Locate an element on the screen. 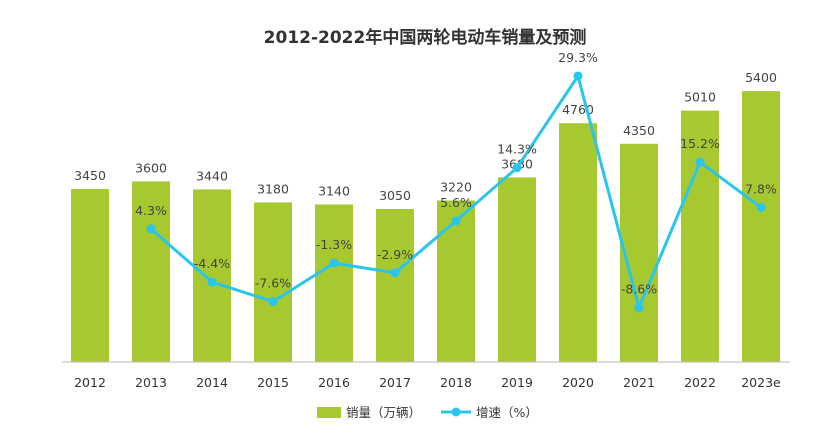 The width and height of the screenshot is (831, 441). x-tick-2017: 2017 is located at coordinates (395, 382).